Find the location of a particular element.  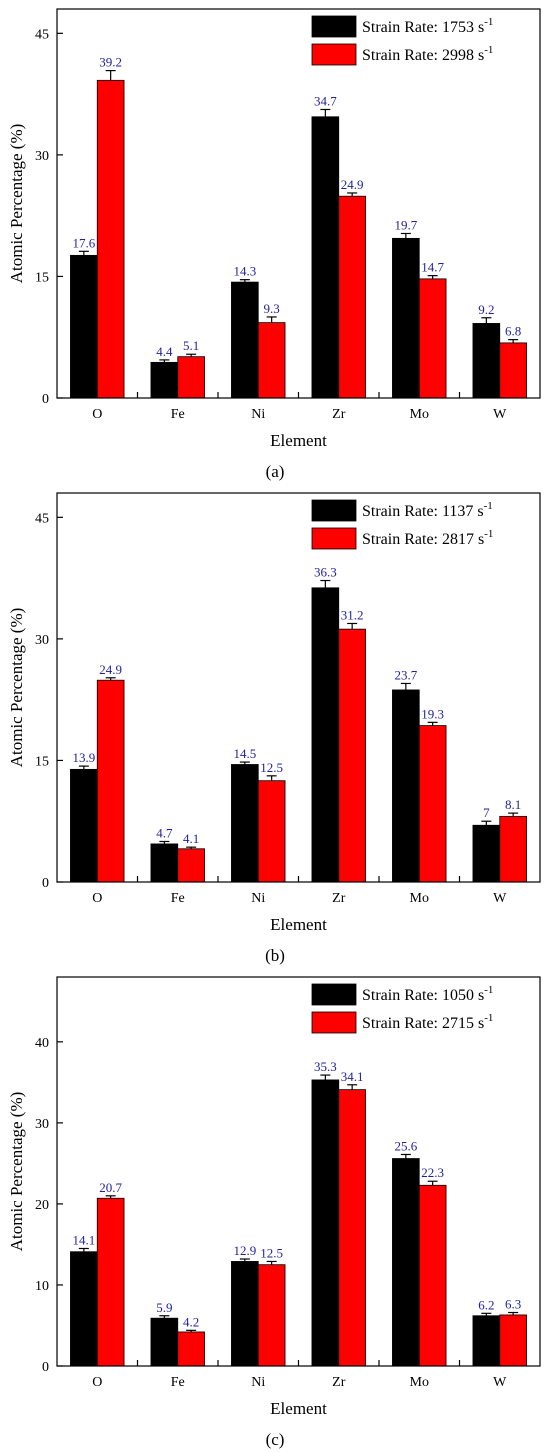

data-label: 14.1 is located at coordinates (83, 1239).